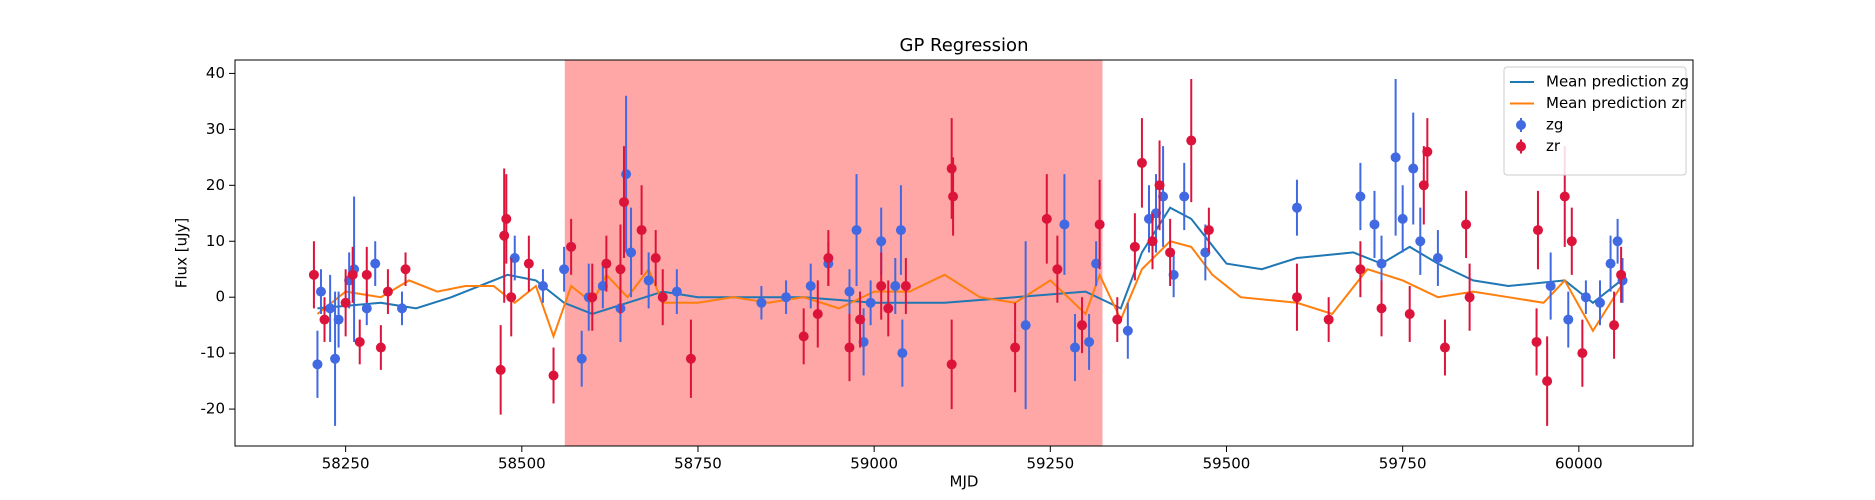 This screenshot has width=1875, height=500. I want to click on x-axis-label: MJD, so click(964, 482).